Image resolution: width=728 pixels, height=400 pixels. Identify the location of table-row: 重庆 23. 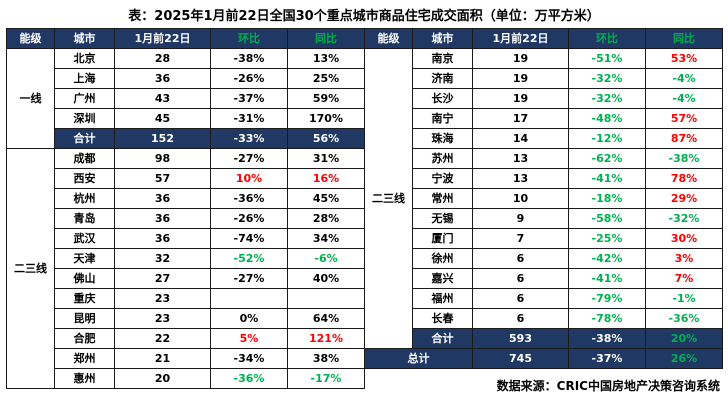
(186, 298).